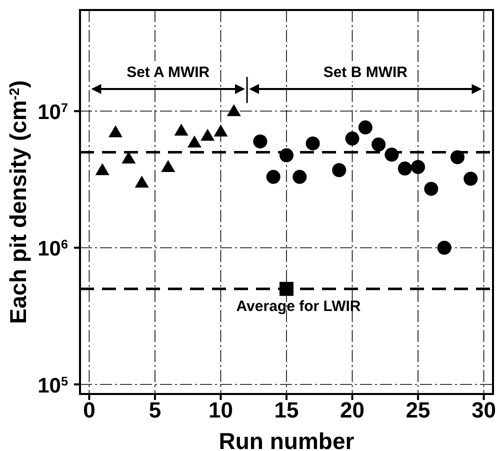 The width and height of the screenshot is (497, 451). I want to click on x-tick-label: 15, so click(286, 410).